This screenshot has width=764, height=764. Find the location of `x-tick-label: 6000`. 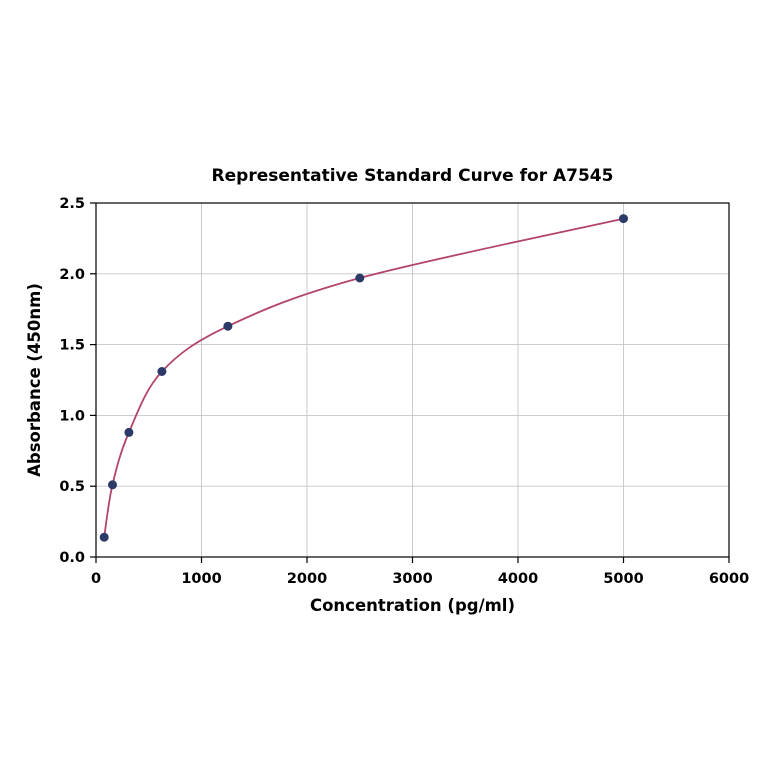

x-tick-label: 6000 is located at coordinates (729, 579).